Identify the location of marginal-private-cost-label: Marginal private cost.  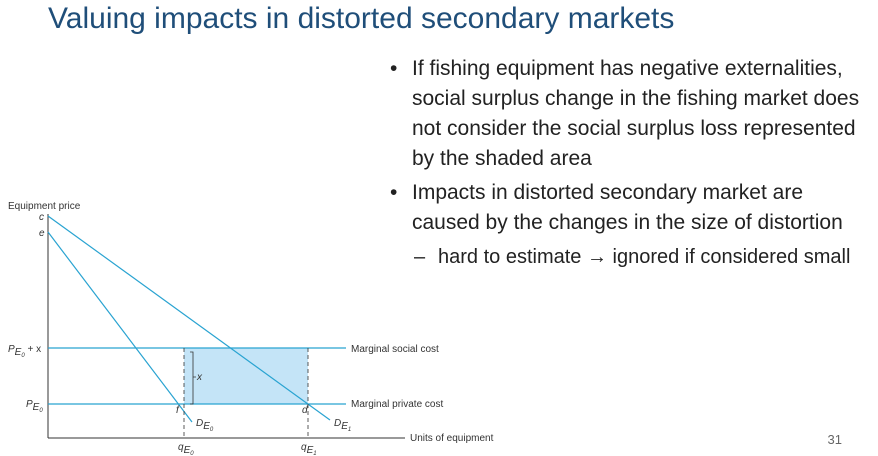
(397, 404).